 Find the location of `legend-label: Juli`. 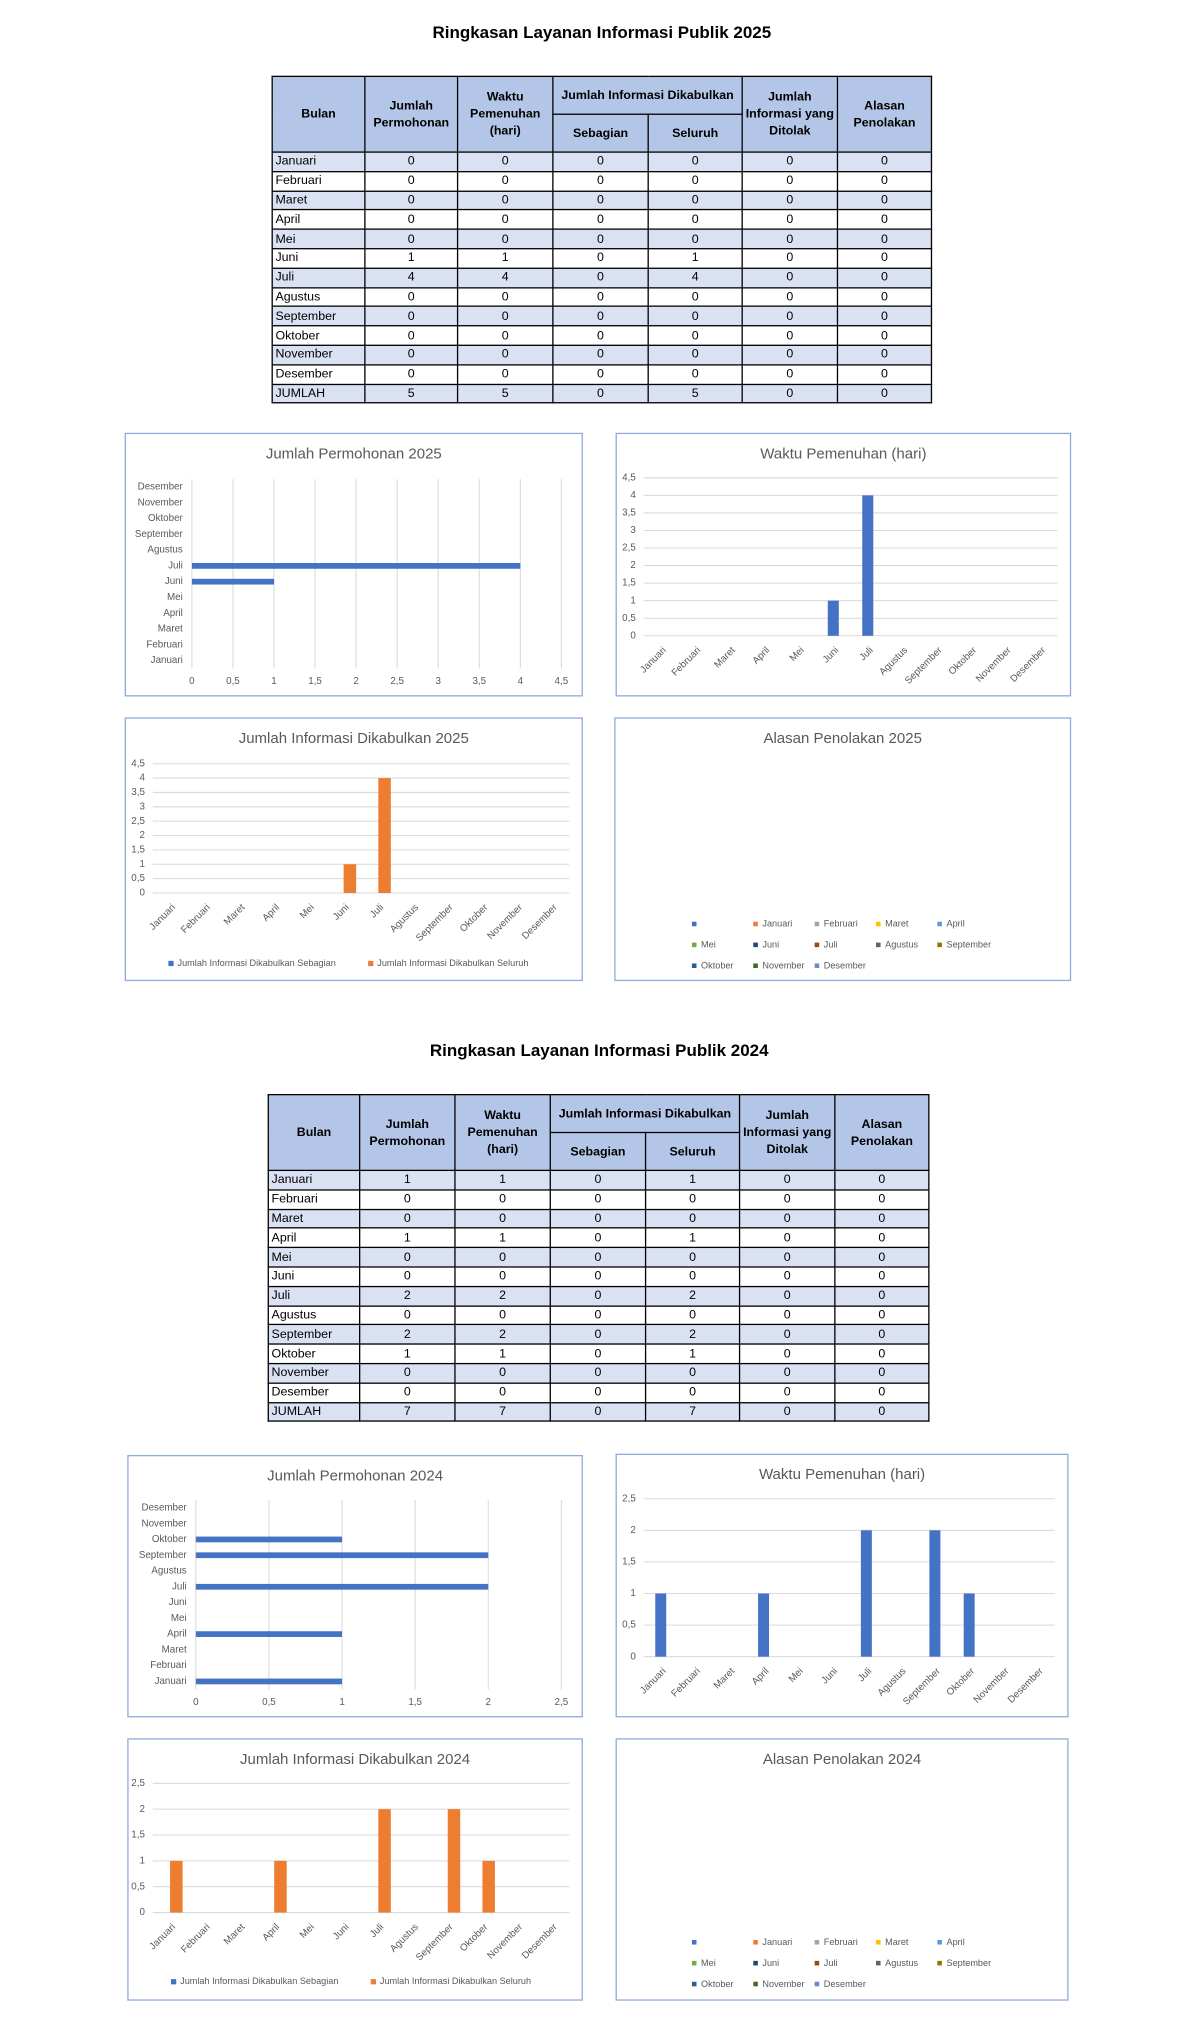

legend-label: Juli is located at coordinates (831, 1963).